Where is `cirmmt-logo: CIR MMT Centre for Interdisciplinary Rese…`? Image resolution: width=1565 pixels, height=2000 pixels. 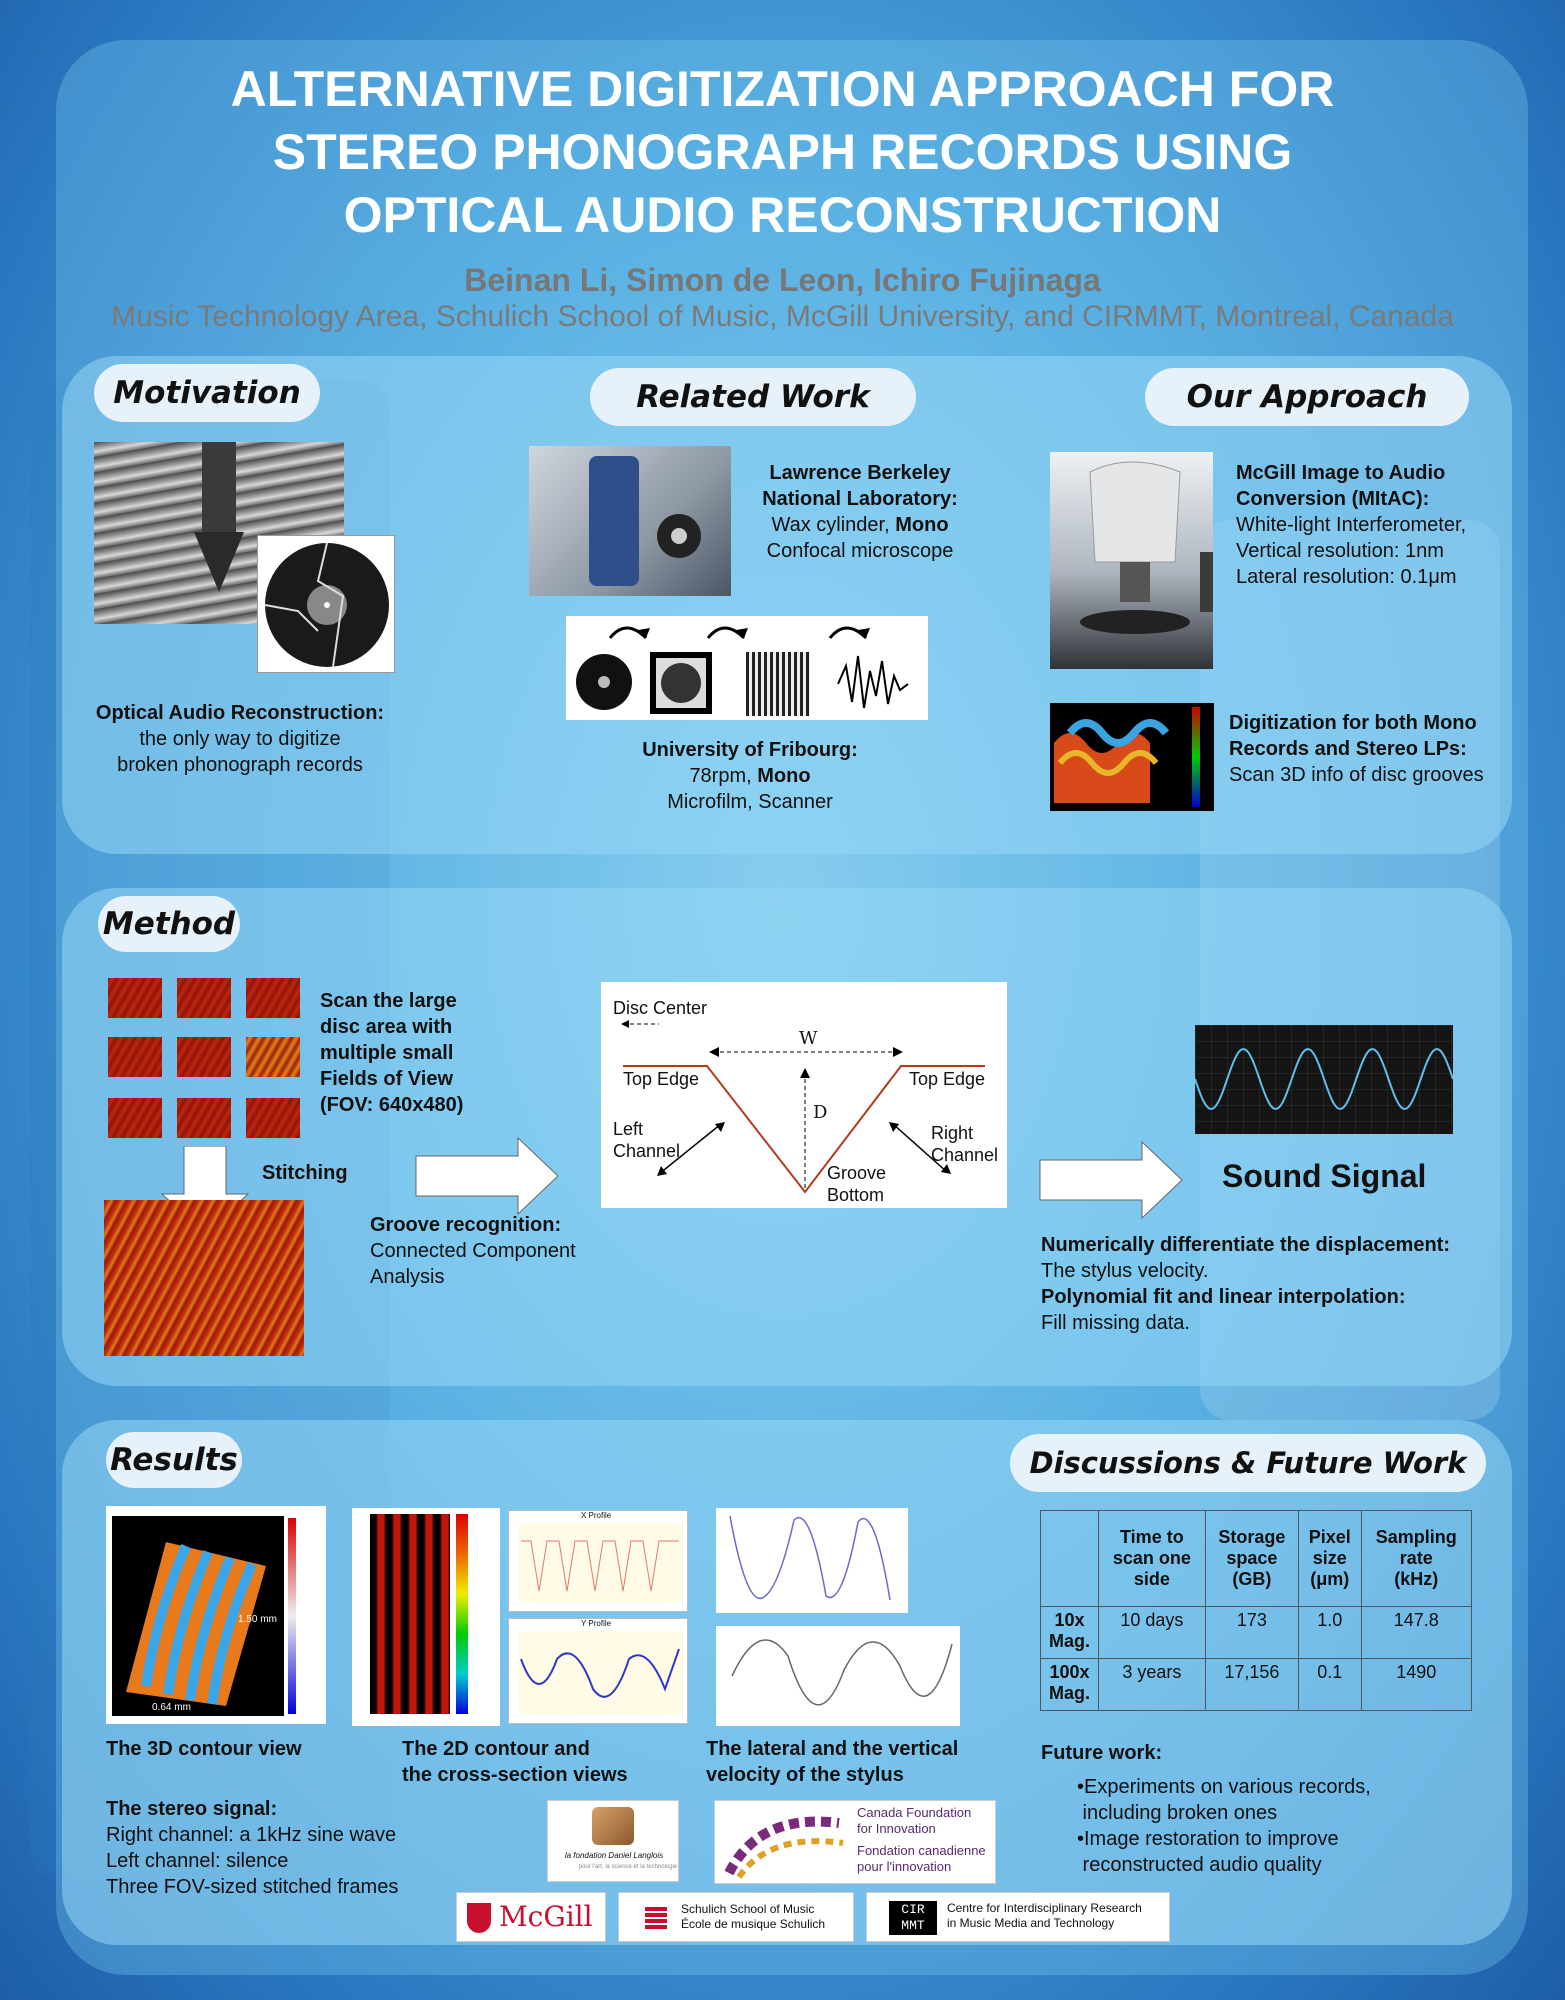 cirmmt-logo: CIR MMT Centre for Interdisciplinary Rese… is located at coordinates (1018, 1917).